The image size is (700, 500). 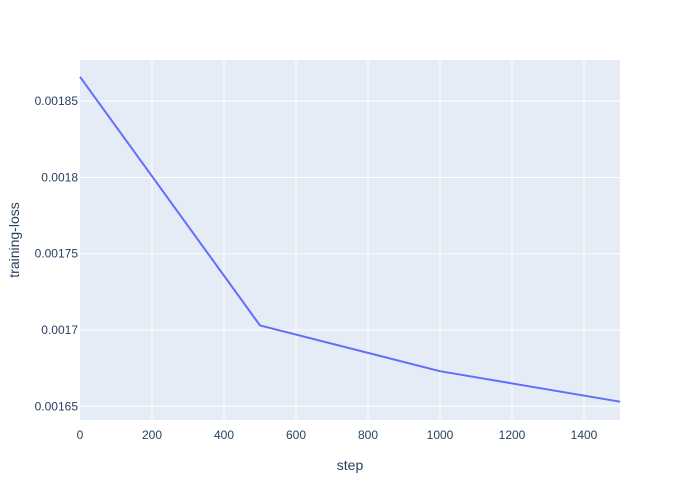 I want to click on x-tick-label: 1400, so click(x=584, y=435).